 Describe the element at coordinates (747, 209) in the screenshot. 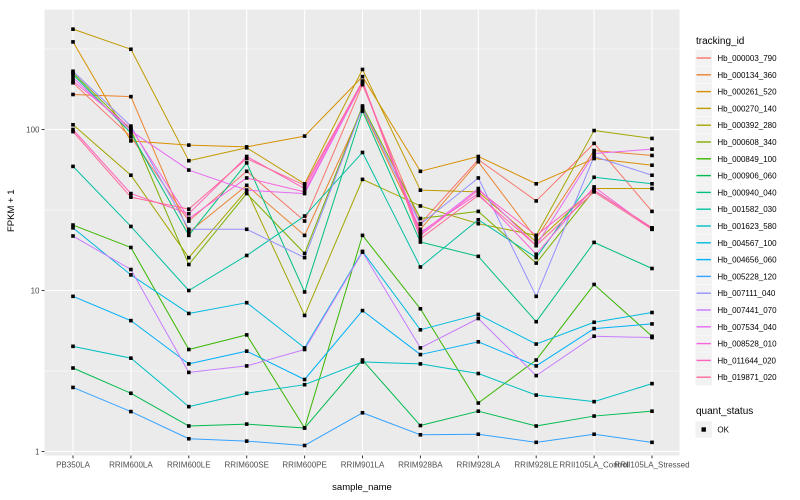

I see `legend-item-label: Hb_001582_030` at that location.